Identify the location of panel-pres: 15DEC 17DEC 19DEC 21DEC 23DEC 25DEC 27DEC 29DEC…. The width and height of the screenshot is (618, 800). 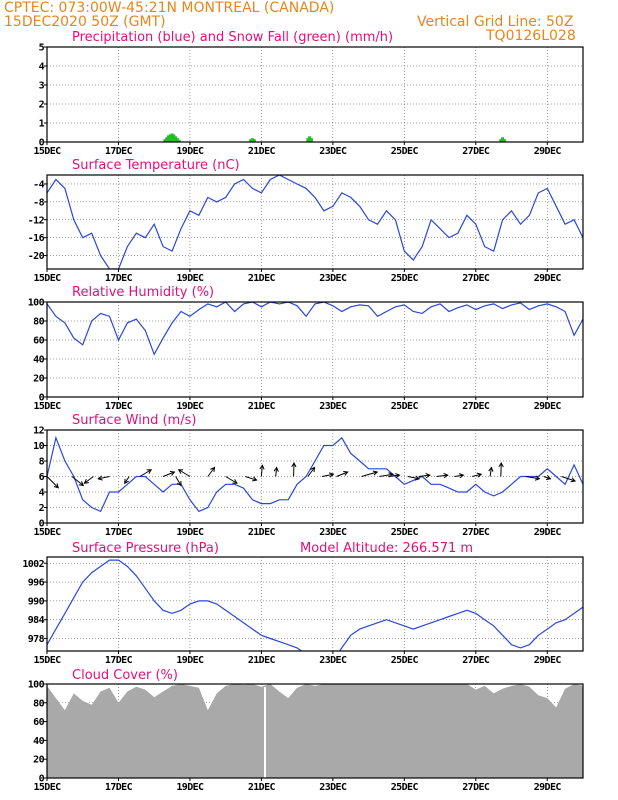
(303, 611).